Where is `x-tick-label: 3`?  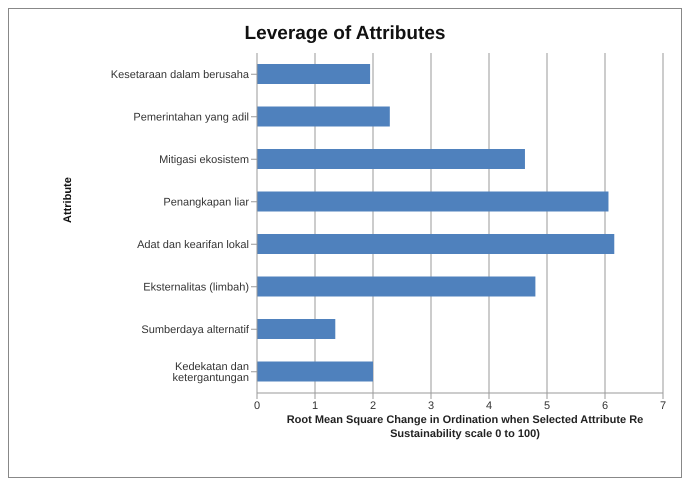 x-tick-label: 3 is located at coordinates (431, 406).